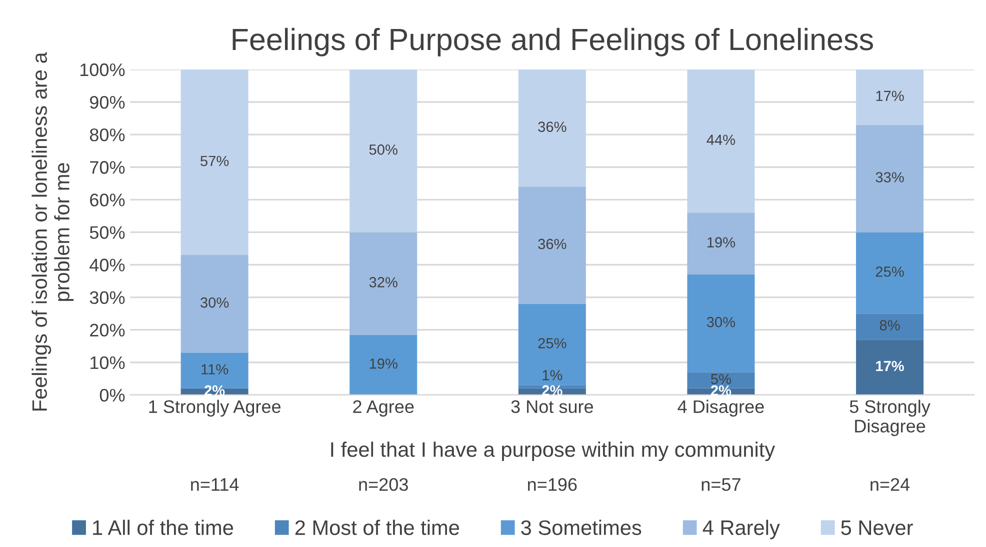 Image resolution: width=986 pixels, height=547 pixels. What do you see at coordinates (53, 231) in the screenshot?
I see `y-axis-title: Feelings of isolation or loneliness are a problem for me` at bounding box center [53, 231].